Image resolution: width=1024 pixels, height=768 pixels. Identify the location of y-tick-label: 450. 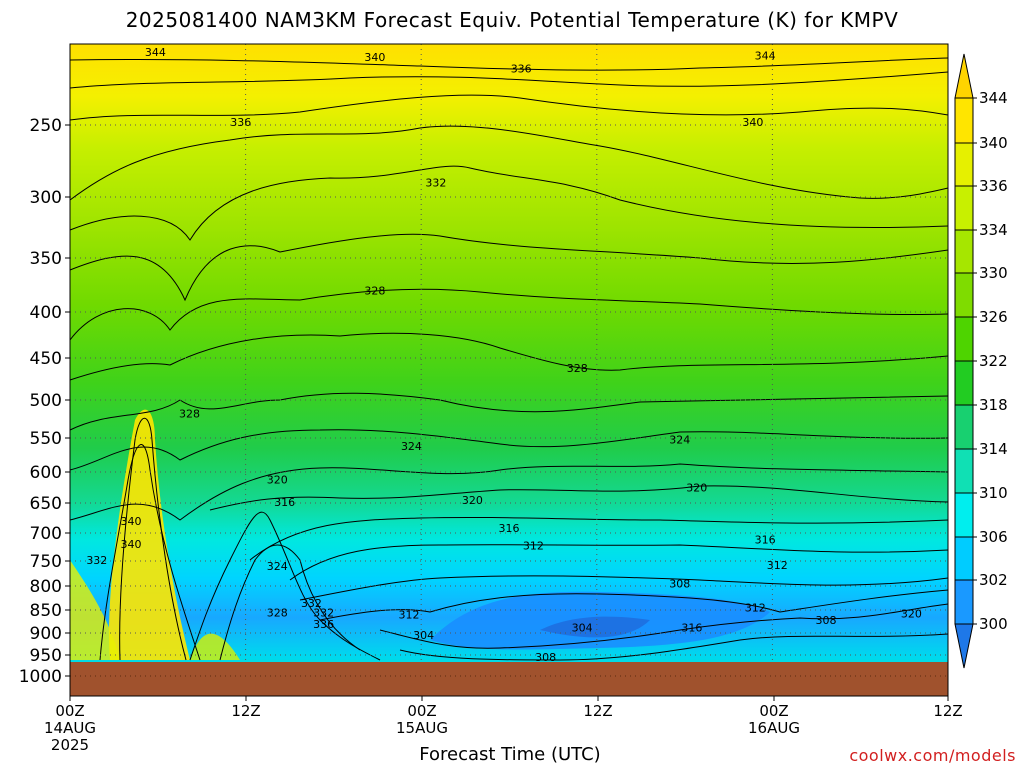
(46, 359).